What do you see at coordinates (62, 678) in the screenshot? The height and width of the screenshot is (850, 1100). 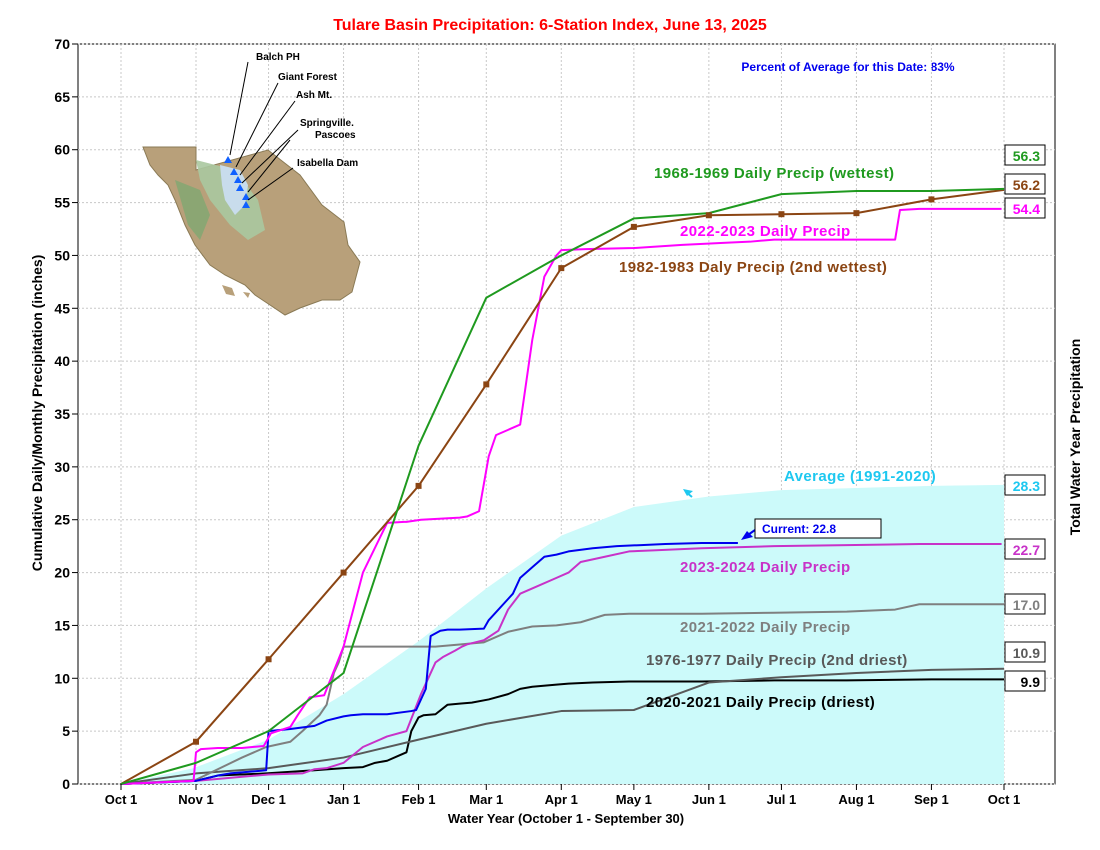 I see `y-tick-label: 10` at bounding box center [62, 678].